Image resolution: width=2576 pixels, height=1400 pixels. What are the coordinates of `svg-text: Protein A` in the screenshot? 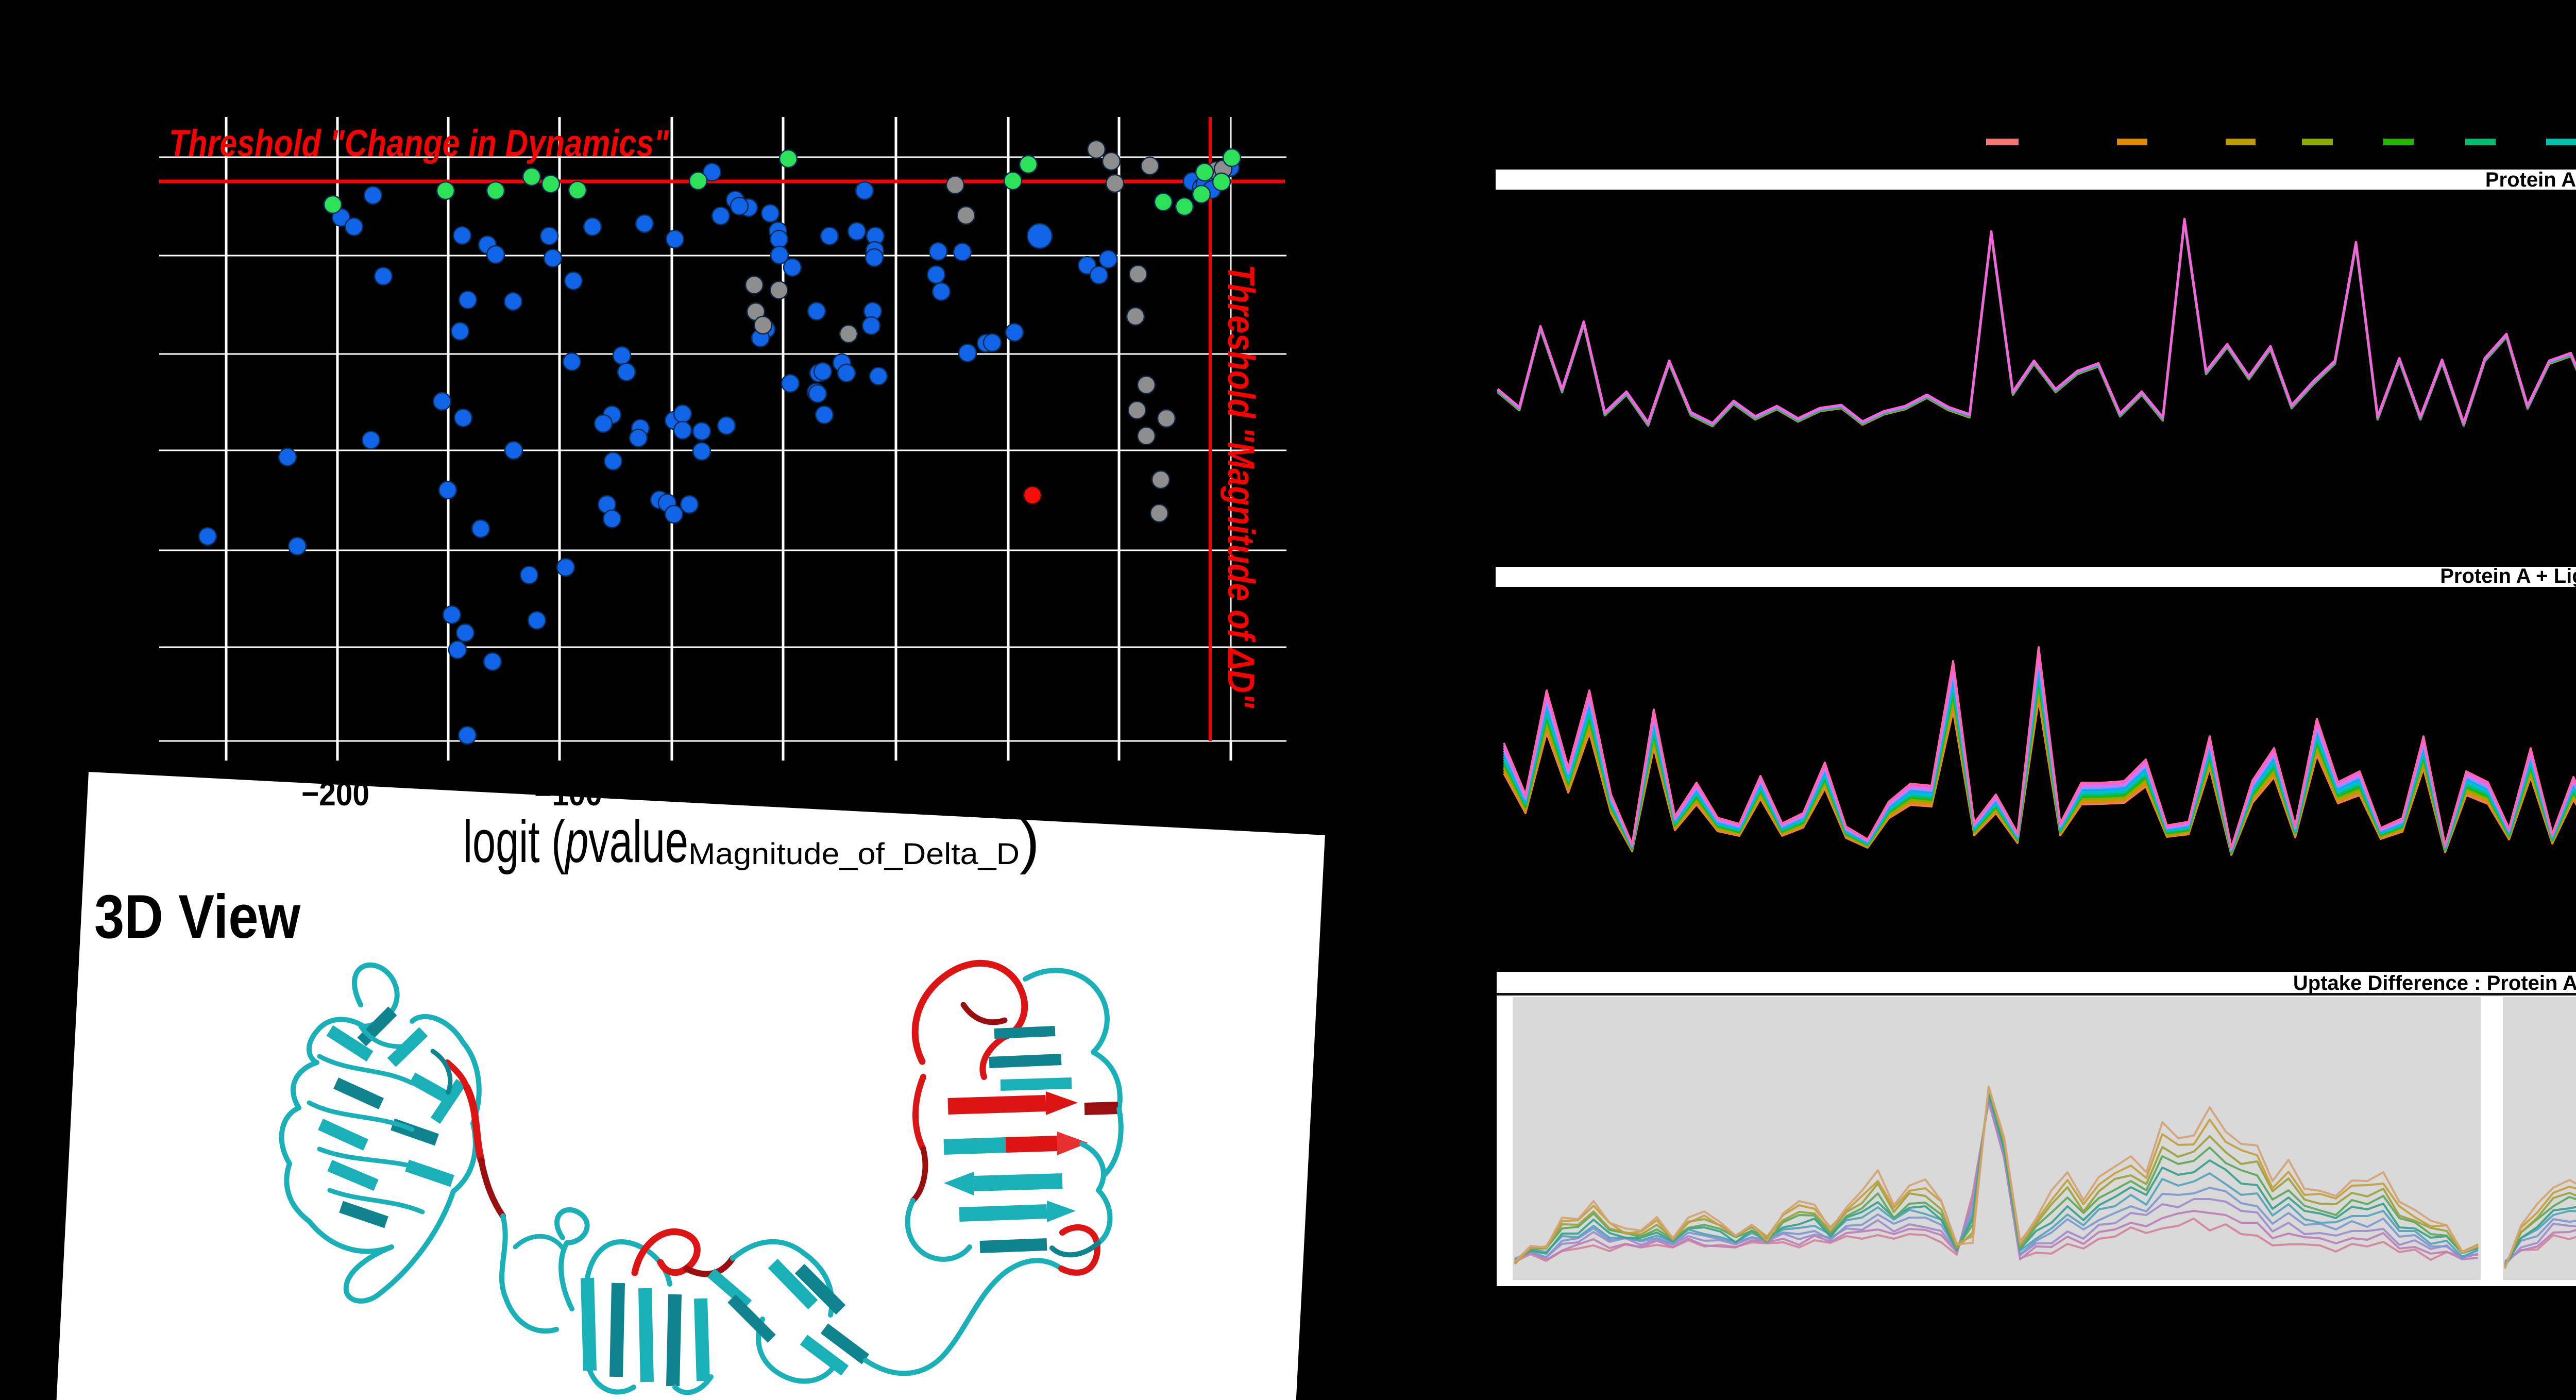 It's located at (2530, 179).